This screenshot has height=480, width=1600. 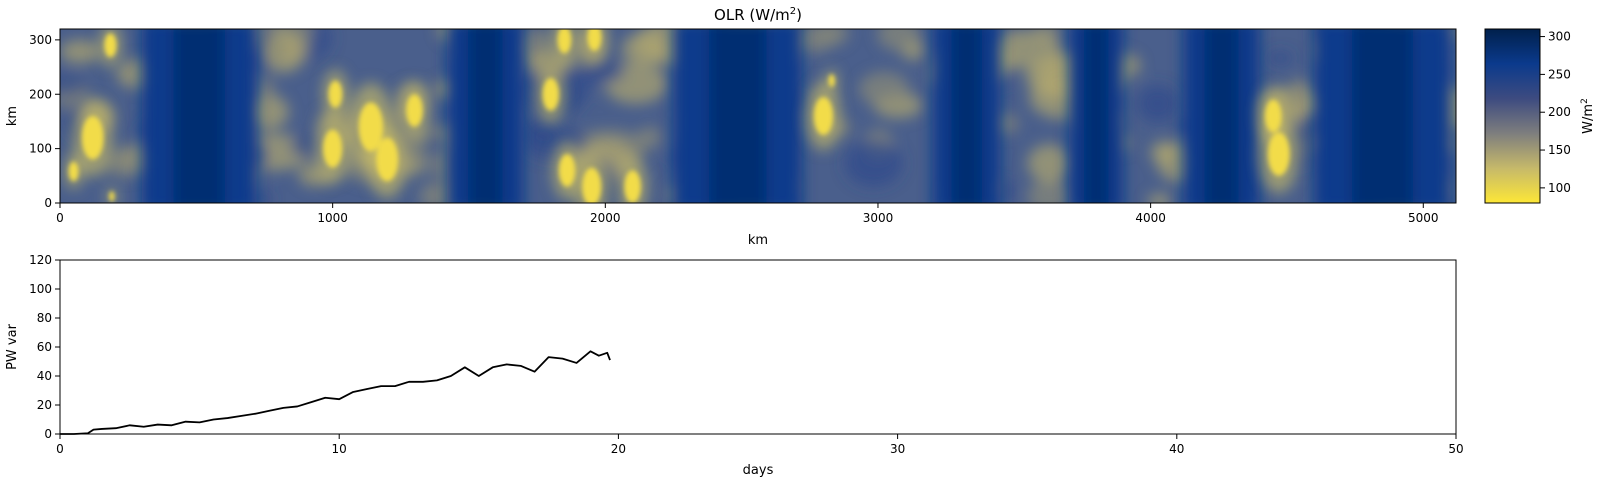 I want to click on olr-y-tick-label: 200, so click(x=40, y=94).